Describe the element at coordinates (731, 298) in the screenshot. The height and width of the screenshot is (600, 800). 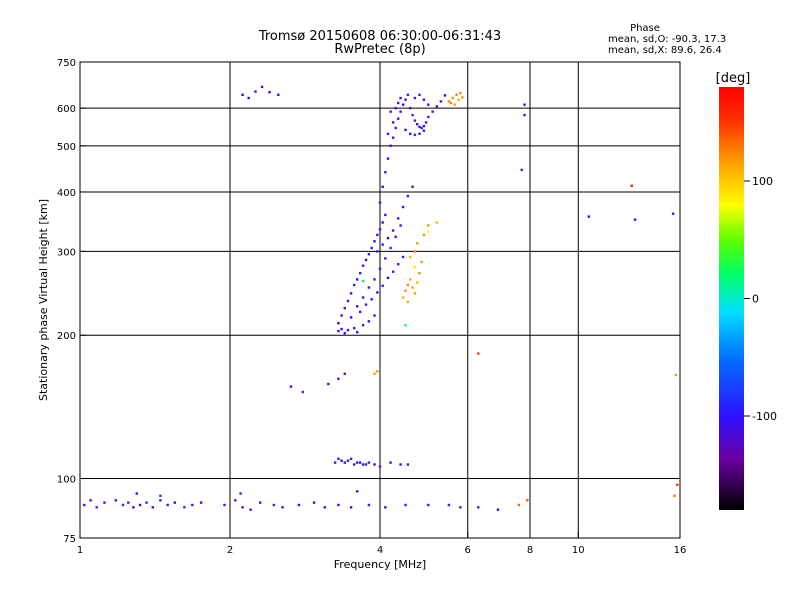
I see `colorbar` at that location.